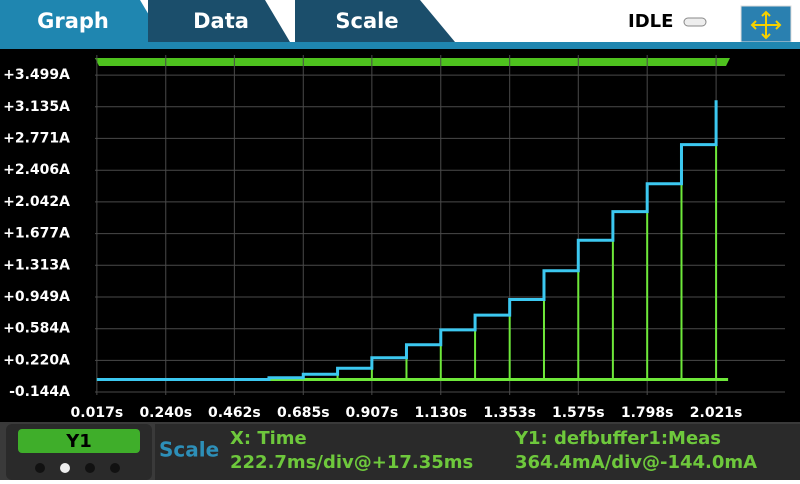 Image resolution: width=800 pixels, height=484 pixels. I want to click on header-strip, so click(400, 45).